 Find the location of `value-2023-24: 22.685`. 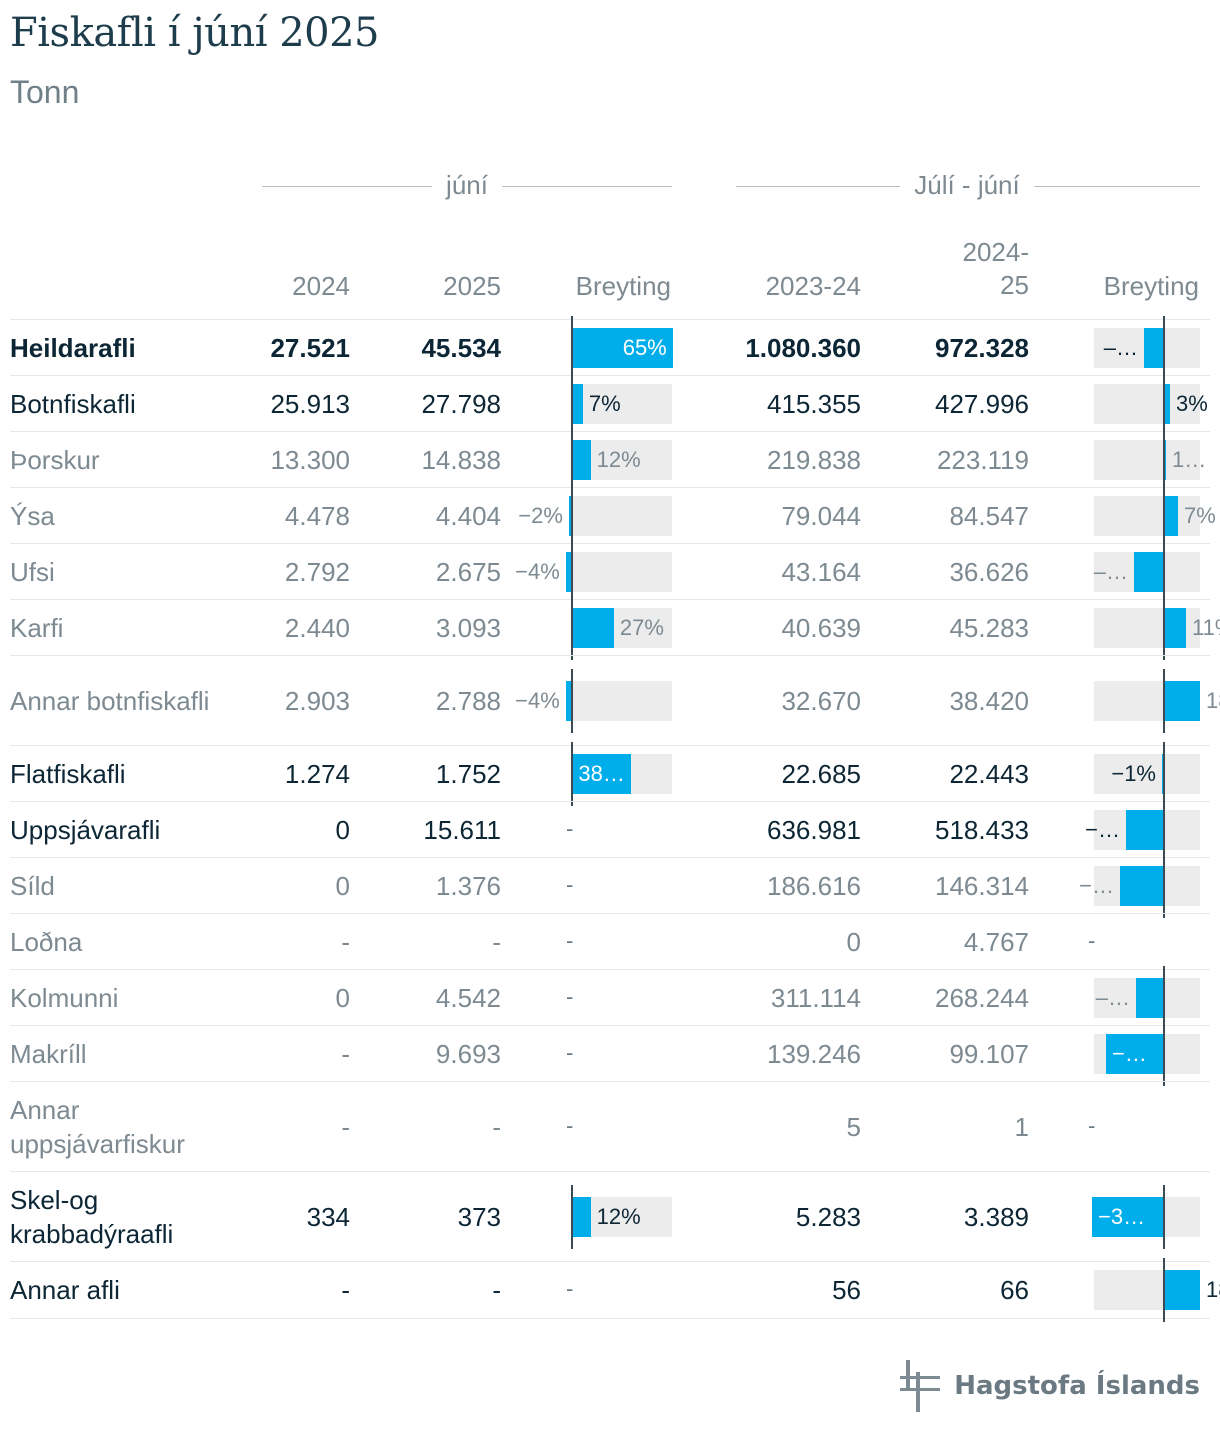

value-2023-24: 22.685 is located at coordinates (821, 773).